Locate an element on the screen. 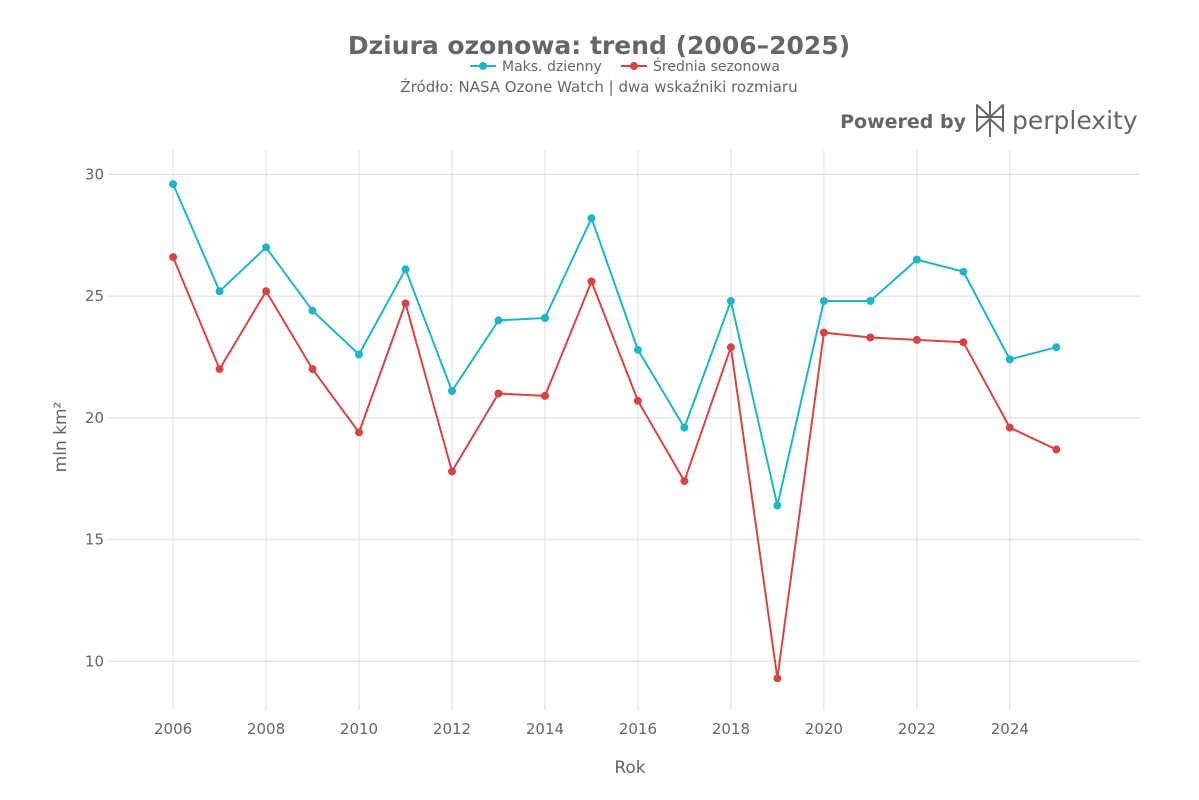  y-tick-label: 30 is located at coordinates (94, 174).